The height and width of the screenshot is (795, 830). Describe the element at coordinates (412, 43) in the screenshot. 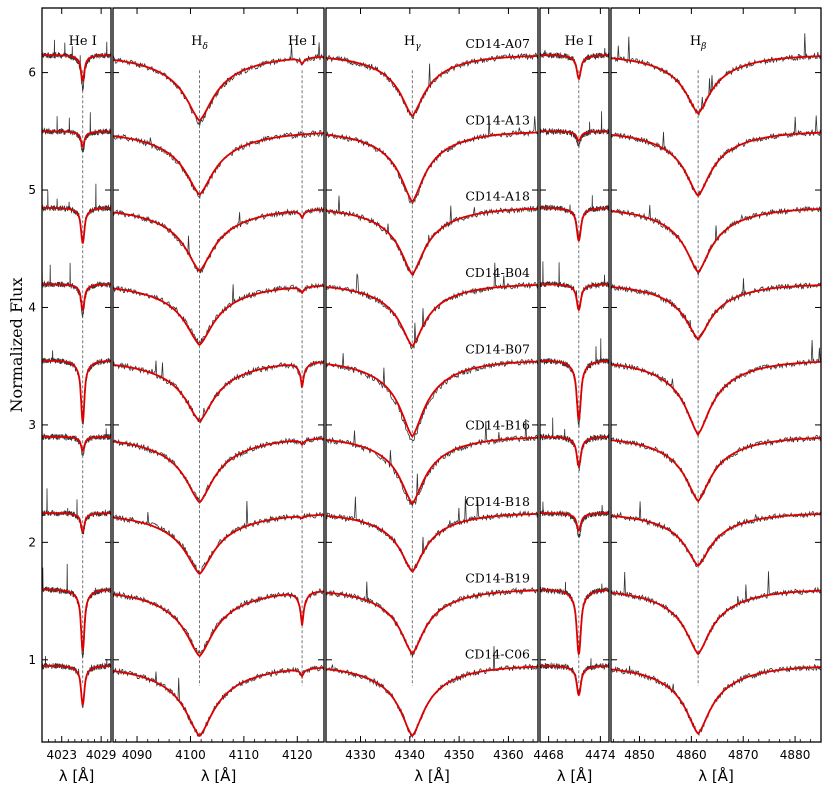

I see `panel-line-label: Hγ` at that location.